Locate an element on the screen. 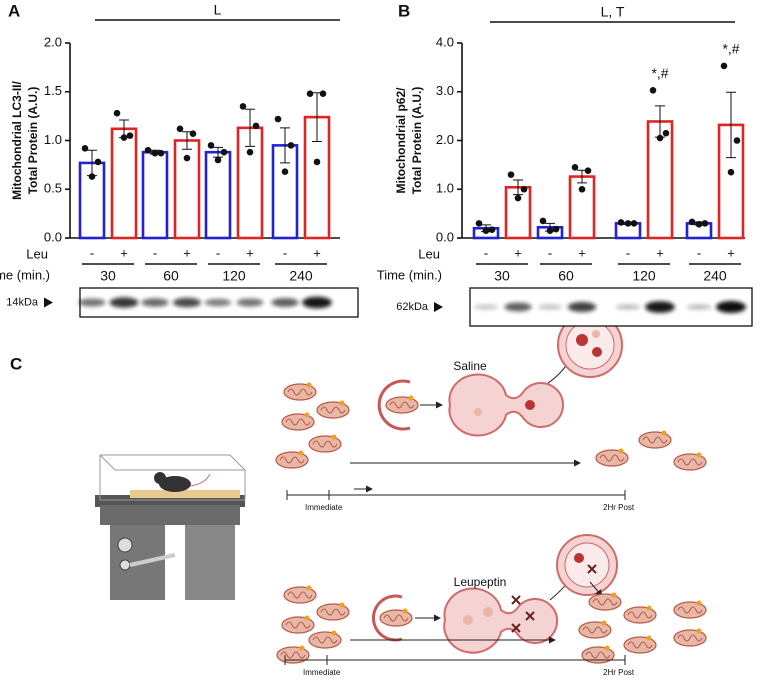 Image resolution: width=760 pixels, height=680 pixels. y-tick-label: 0.0 is located at coordinates (445, 236).